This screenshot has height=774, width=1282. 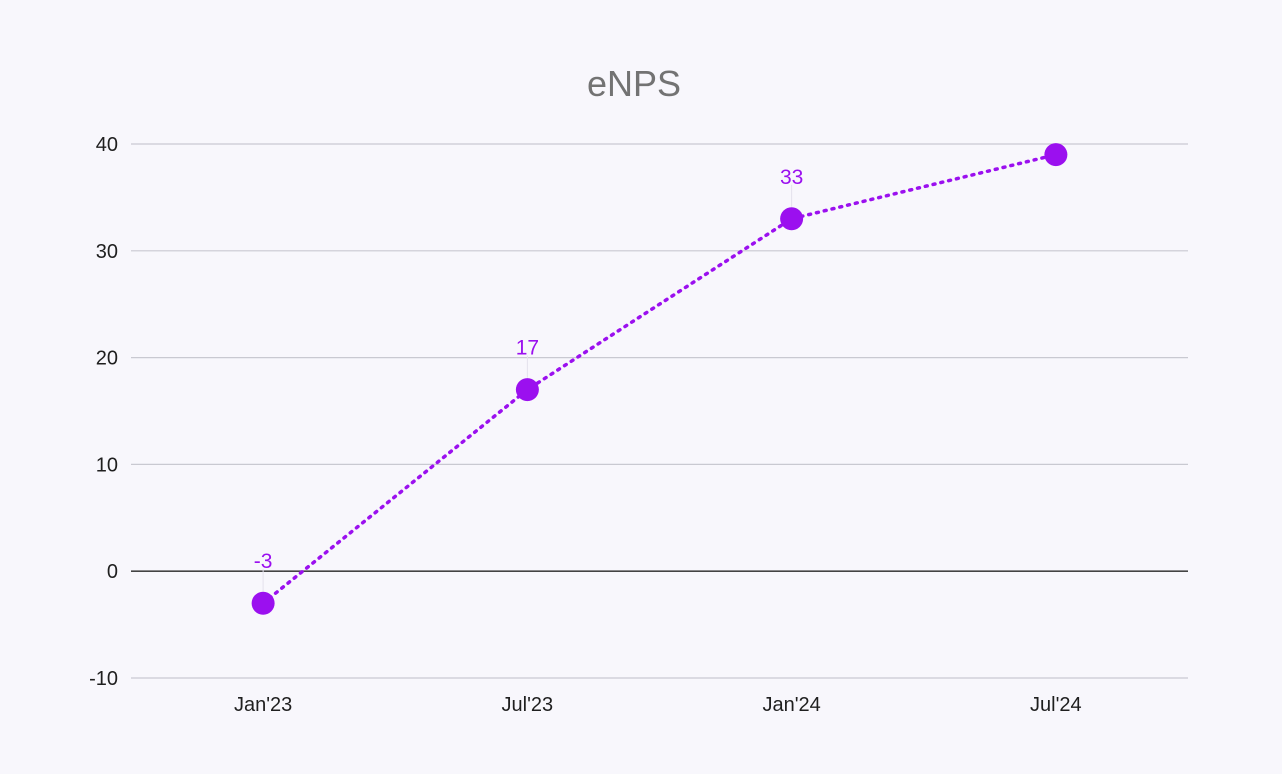 I want to click on y-tick-label: 40, so click(x=107, y=145).